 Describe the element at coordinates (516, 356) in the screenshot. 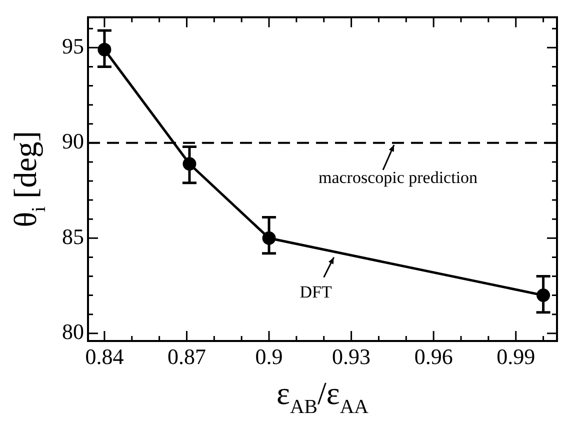

I see `x-tick-label: 0.99` at that location.